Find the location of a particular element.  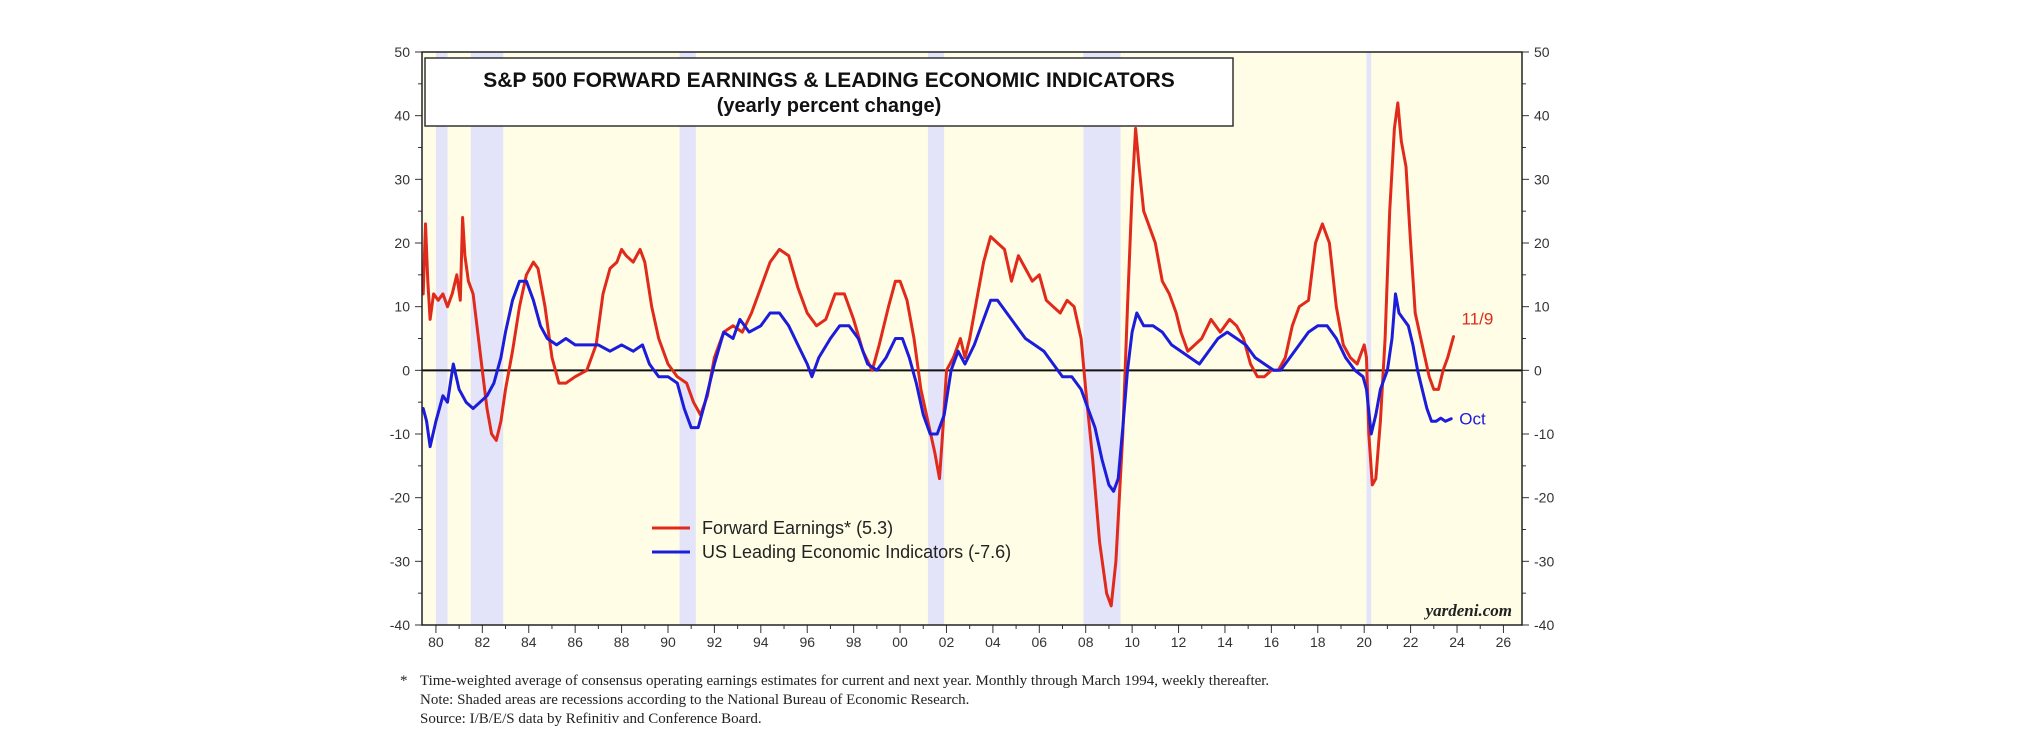

x-tick-label: 80 is located at coordinates (436, 642).